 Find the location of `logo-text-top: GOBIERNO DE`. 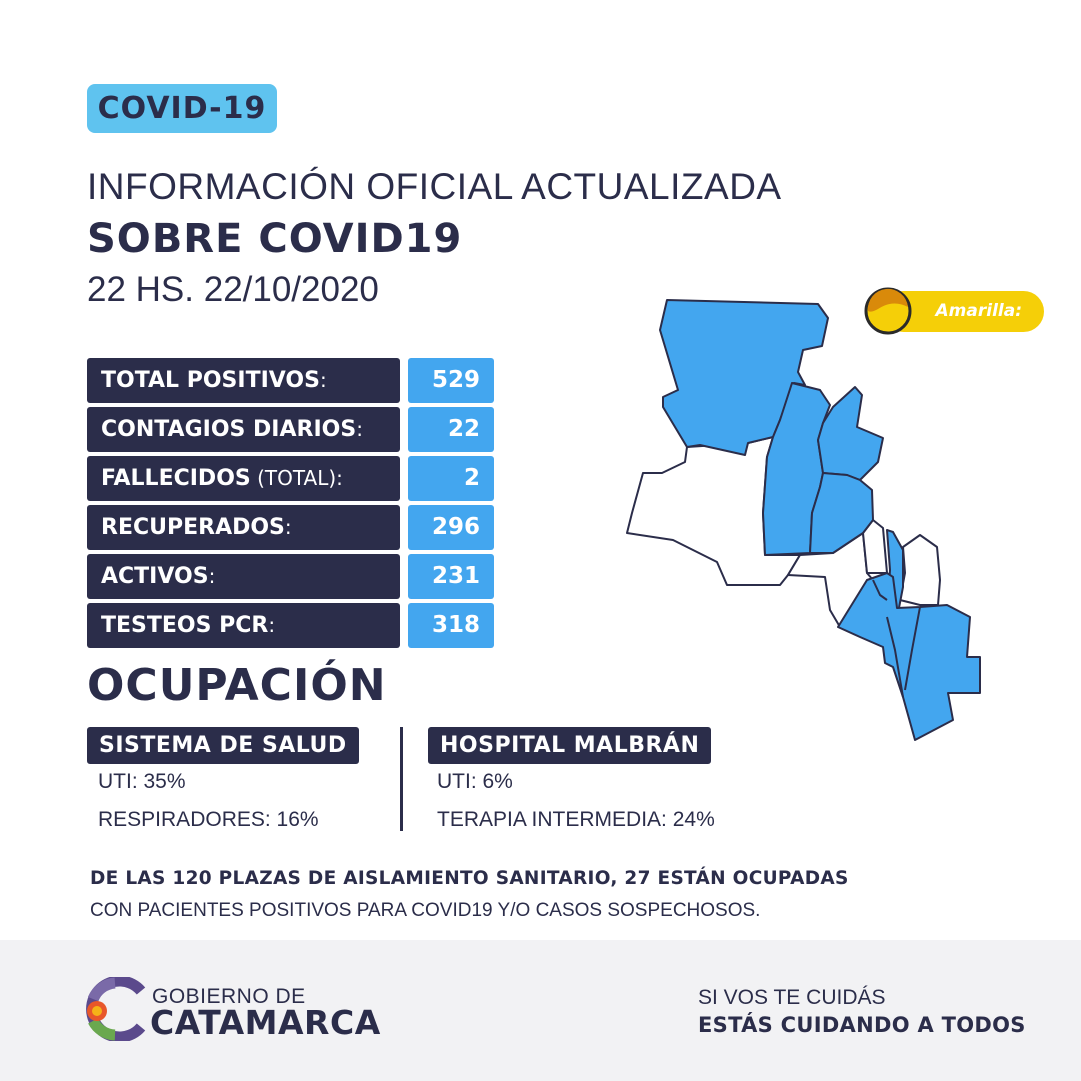

logo-text-top: GOBIERNO DE is located at coordinates (229, 996).